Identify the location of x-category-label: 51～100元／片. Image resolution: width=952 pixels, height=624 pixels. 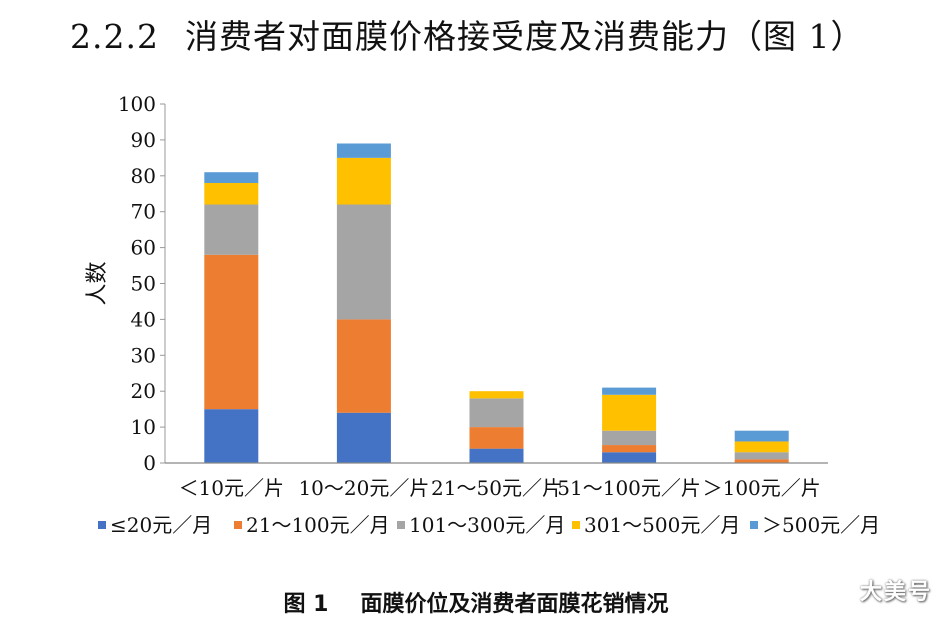
(629, 488).